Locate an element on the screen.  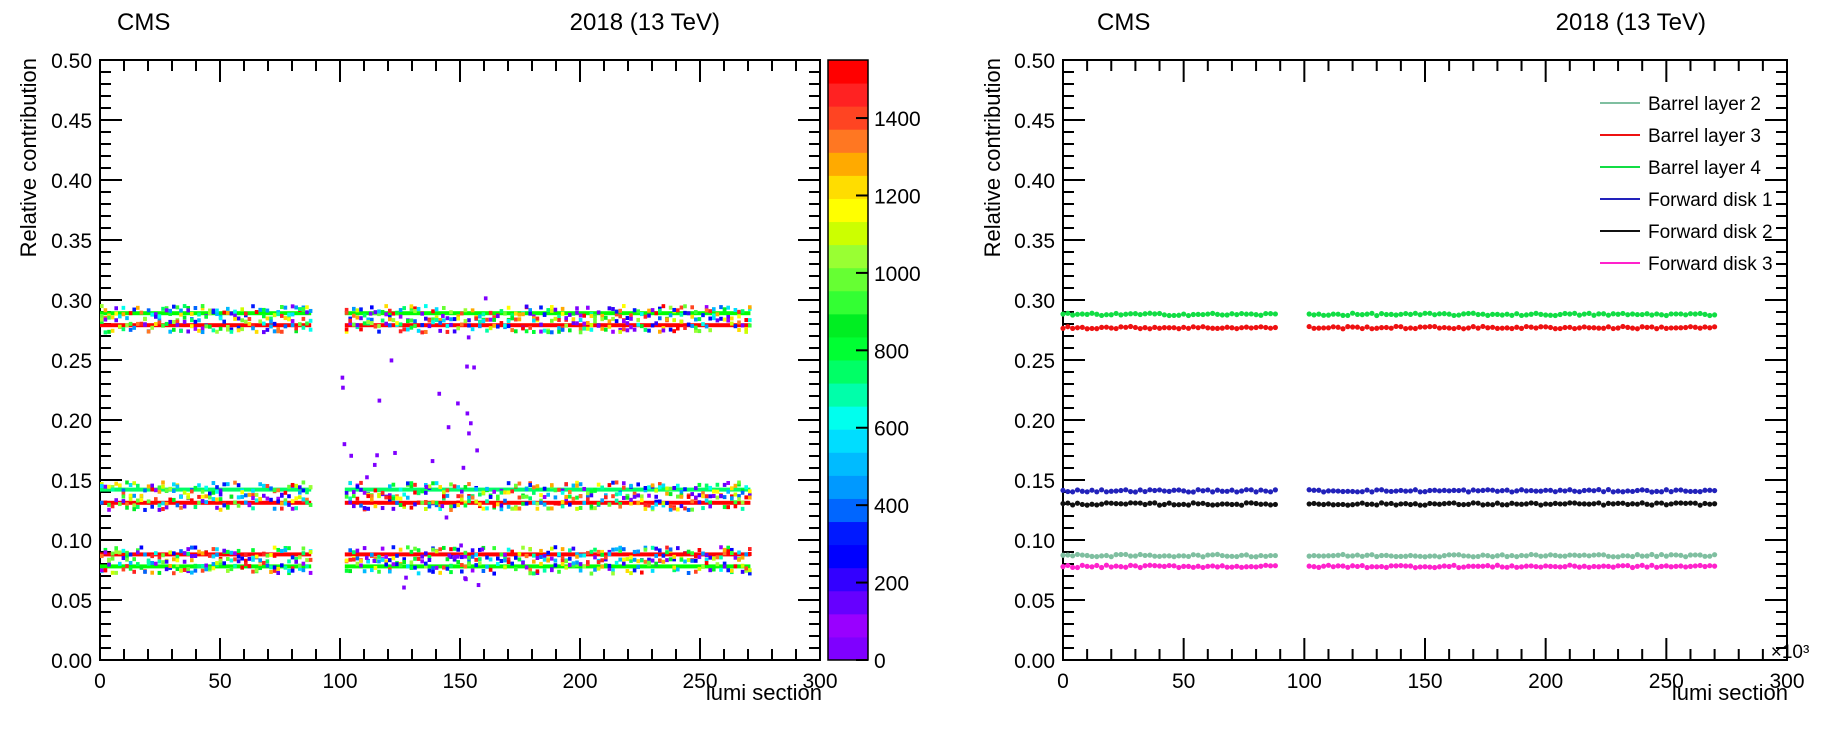
colorbar-tick-label: 400 is located at coordinates (891, 506).